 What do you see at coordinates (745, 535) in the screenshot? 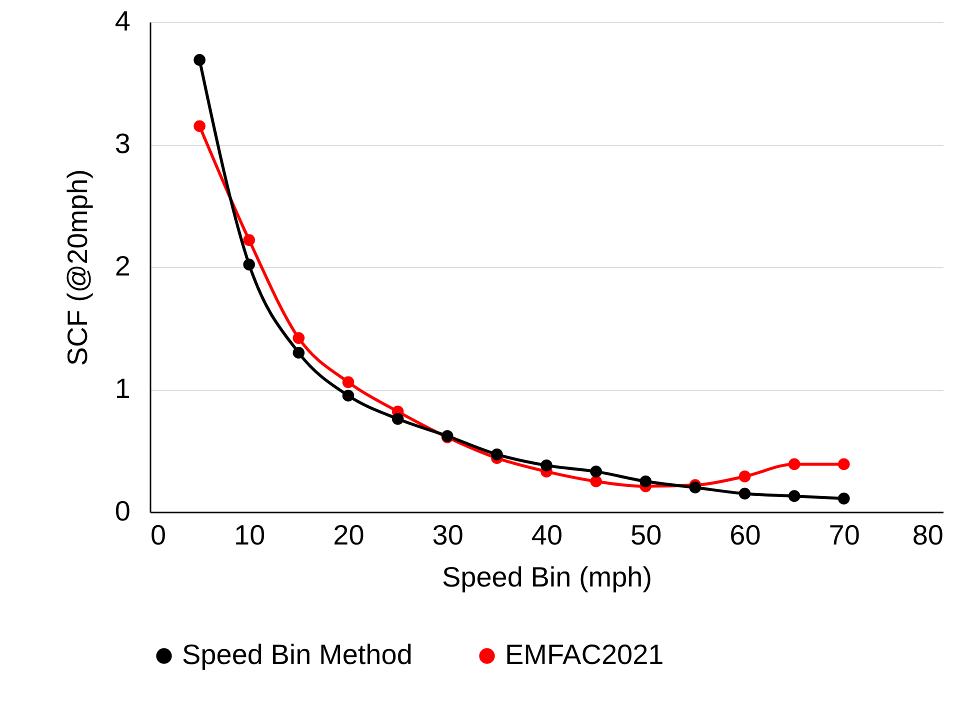
I see `x-tick-label: 60` at bounding box center [745, 535].